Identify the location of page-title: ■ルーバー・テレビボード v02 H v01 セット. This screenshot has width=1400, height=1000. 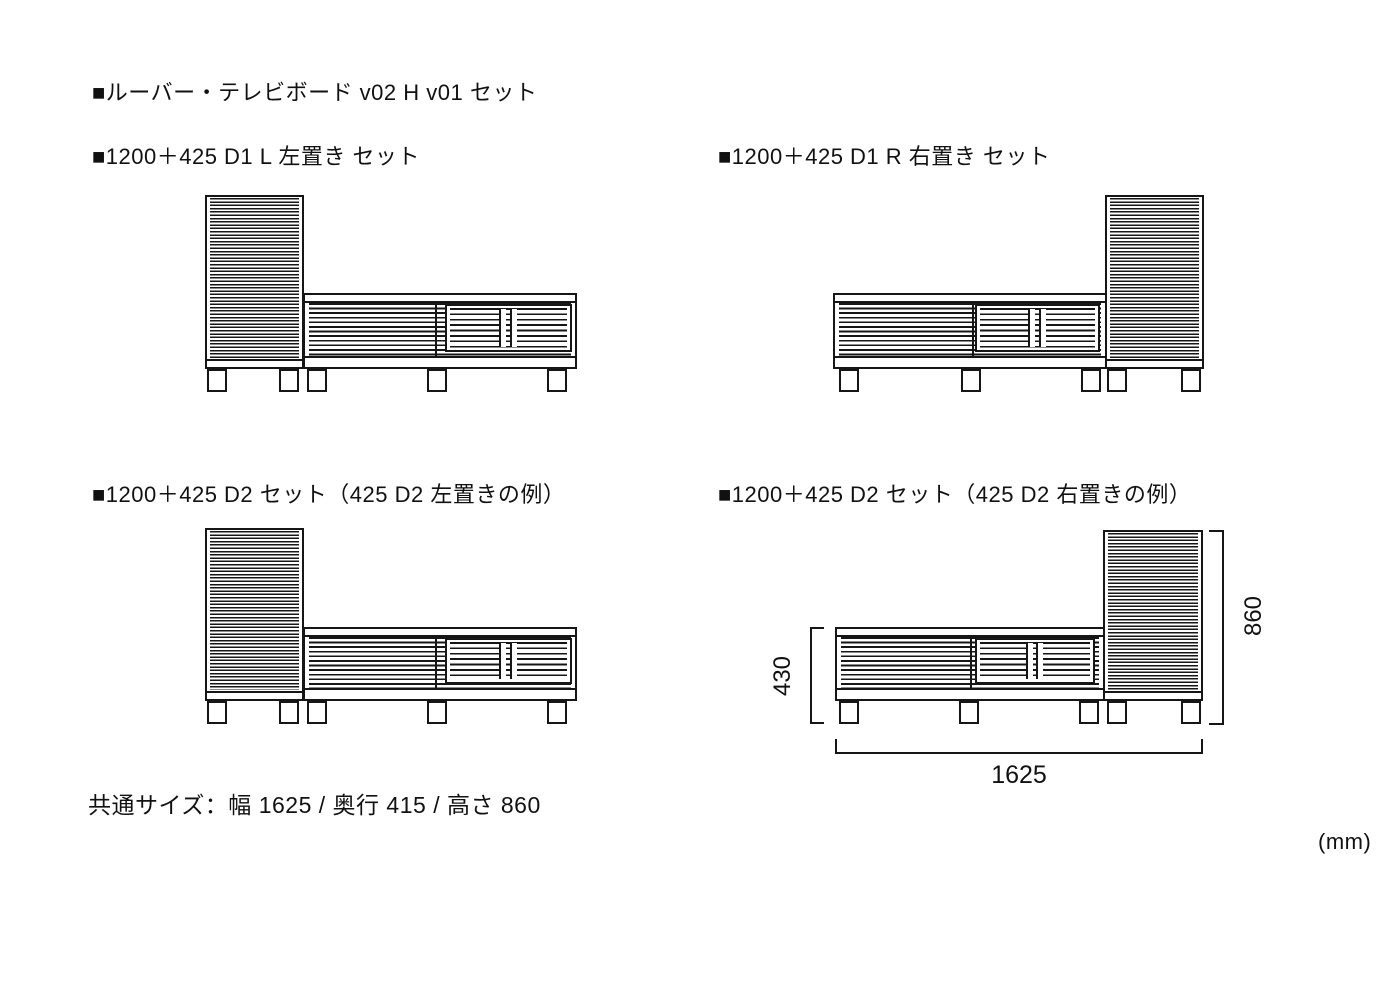
(315, 92).